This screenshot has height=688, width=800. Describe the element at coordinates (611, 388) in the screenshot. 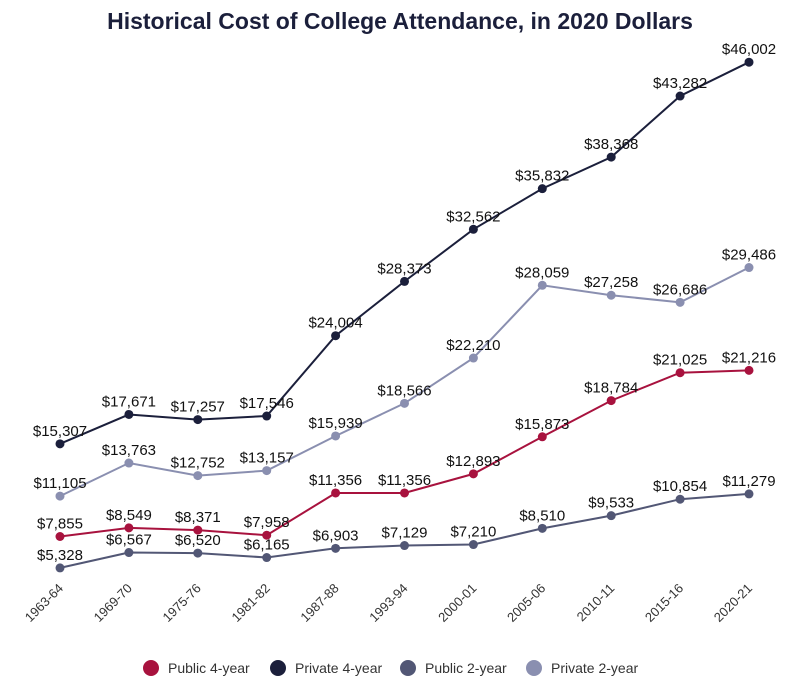

I see `data-label-public-4-year-8: $18,784` at that location.